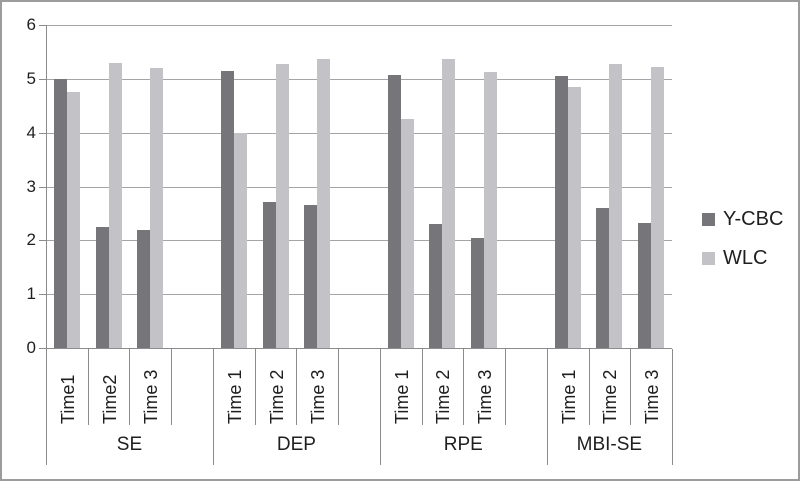 This screenshot has height=481, width=800. What do you see at coordinates (67, 399) in the screenshot?
I see `category-label: Time1` at bounding box center [67, 399].